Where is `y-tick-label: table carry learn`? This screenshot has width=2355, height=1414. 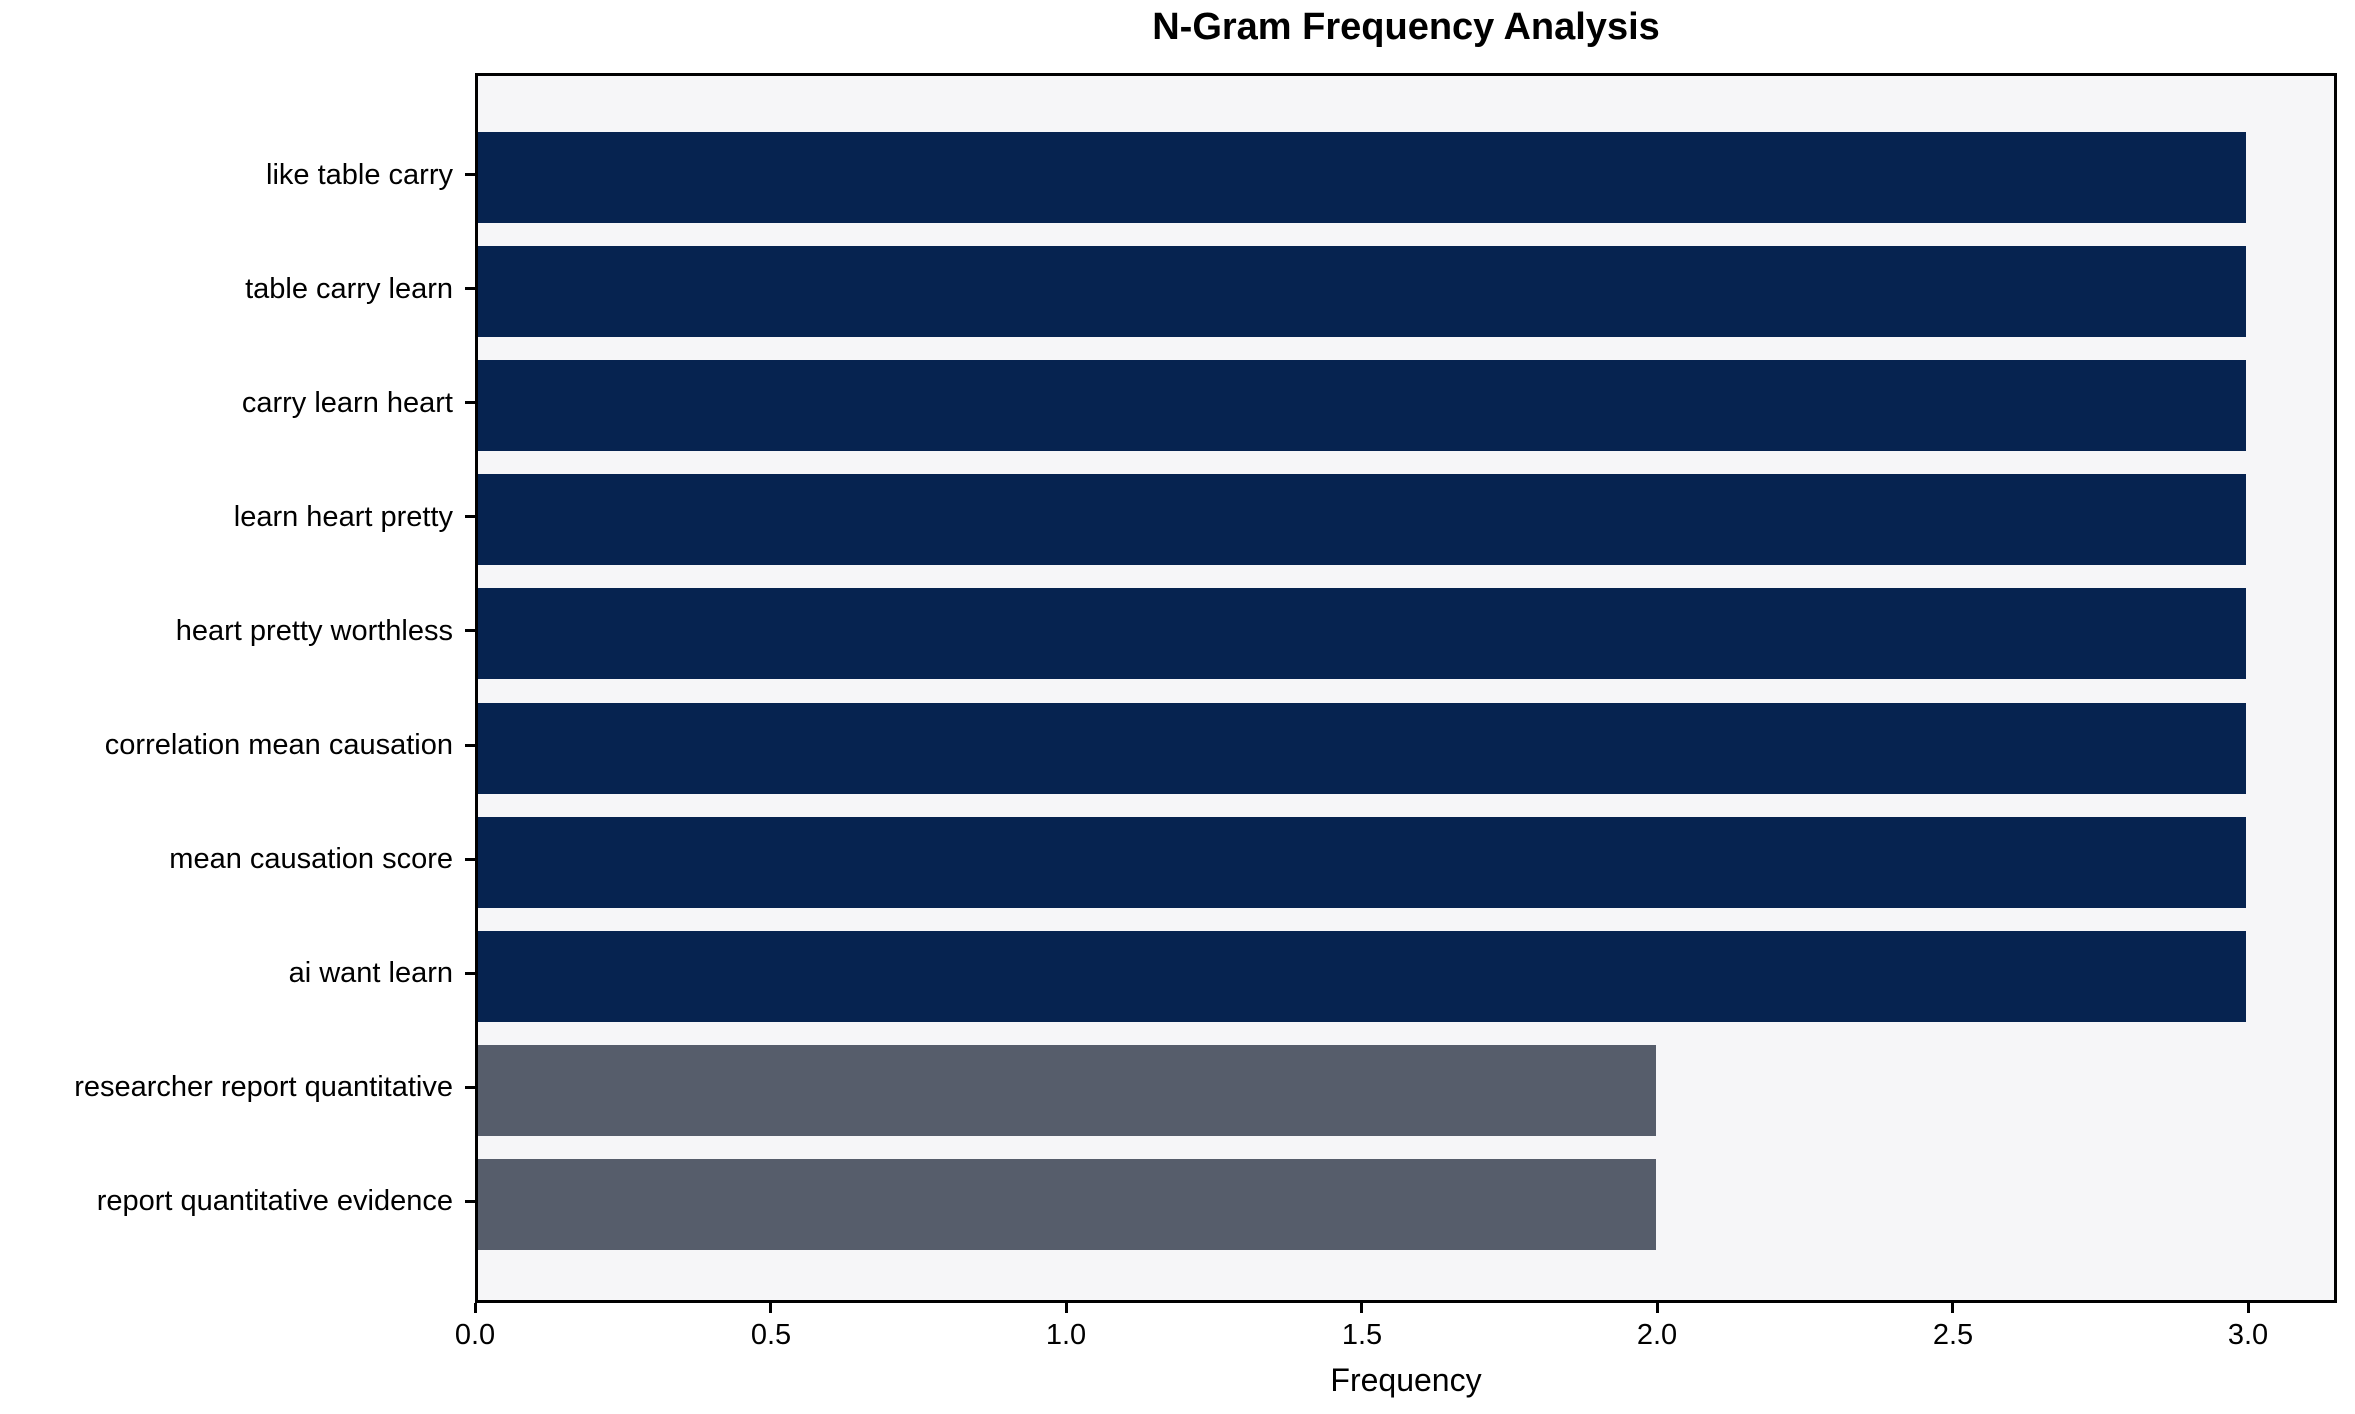
y-tick-label: table carry learn is located at coordinates (349, 289).